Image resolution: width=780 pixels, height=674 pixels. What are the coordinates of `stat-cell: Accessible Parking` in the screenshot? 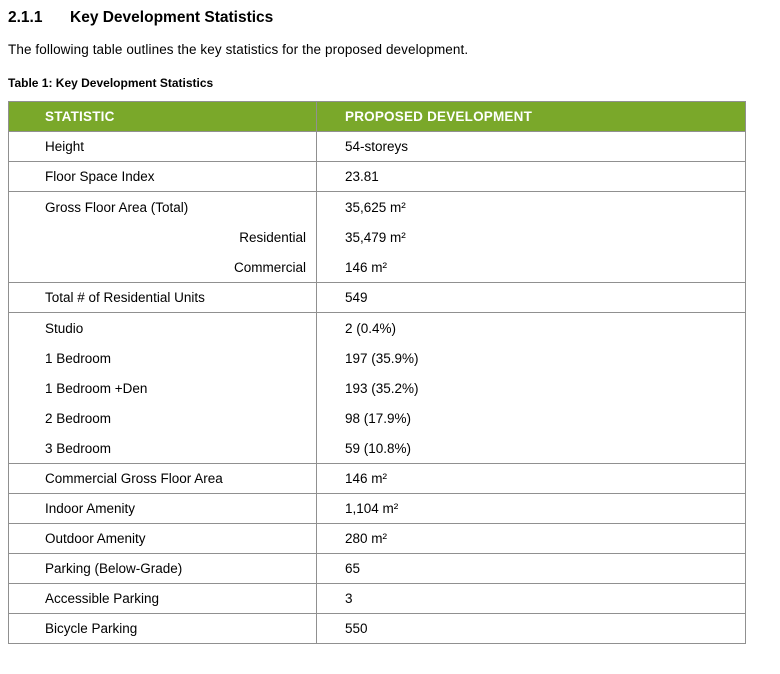 It's located at (162, 598).